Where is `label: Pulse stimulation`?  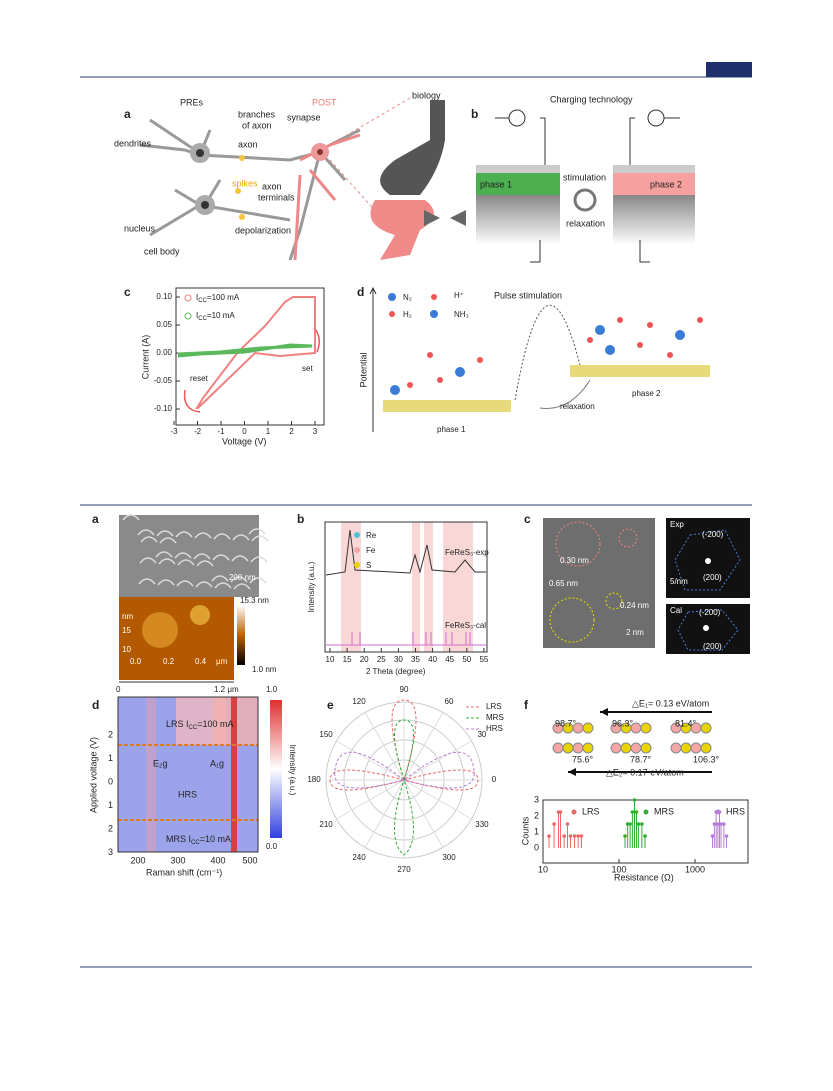 label: Pulse stimulation is located at coordinates (528, 295).